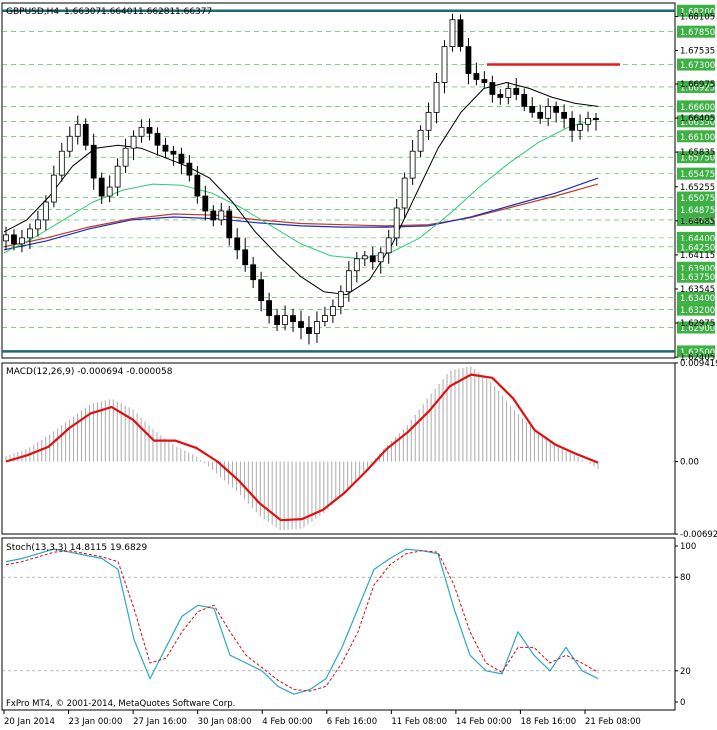 The image size is (717, 730). What do you see at coordinates (697, 269) in the screenshot?
I see `fib-level-label: 1.63900` at bounding box center [697, 269].